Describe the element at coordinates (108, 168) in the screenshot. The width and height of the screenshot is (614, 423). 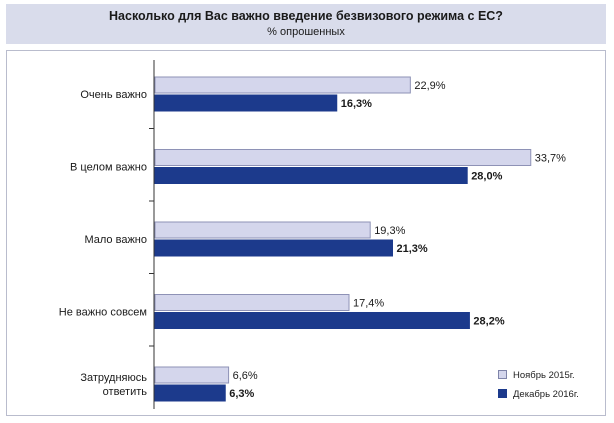
I see `category-label: В целом важно` at that location.